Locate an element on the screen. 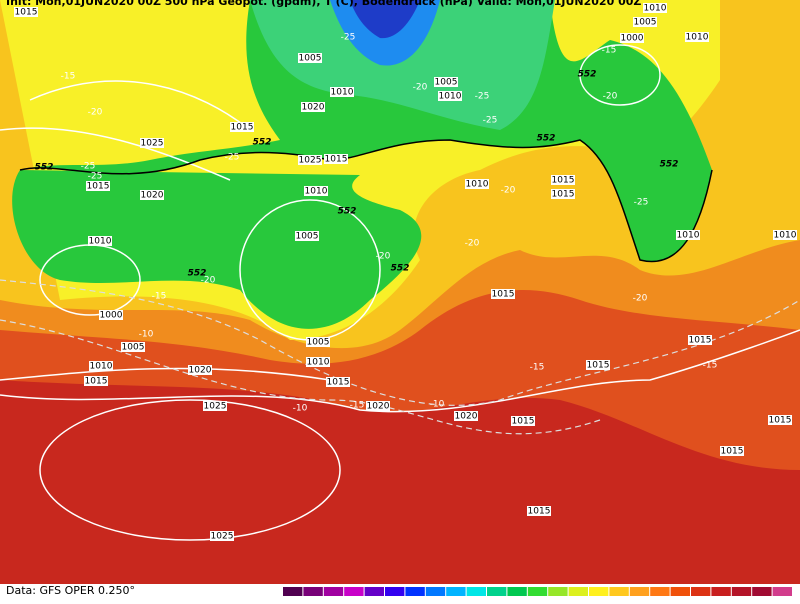 Image resolution: width=800 pixels, height=604 pixels. field-dark-blue is located at coordinates (385, 19).